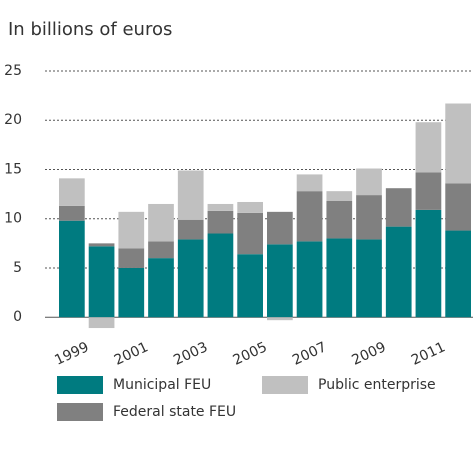 This screenshot has width=475, height=454. Describe the element at coordinates (13, 169) in the screenshot. I see `y-tick-label: 15` at that location.